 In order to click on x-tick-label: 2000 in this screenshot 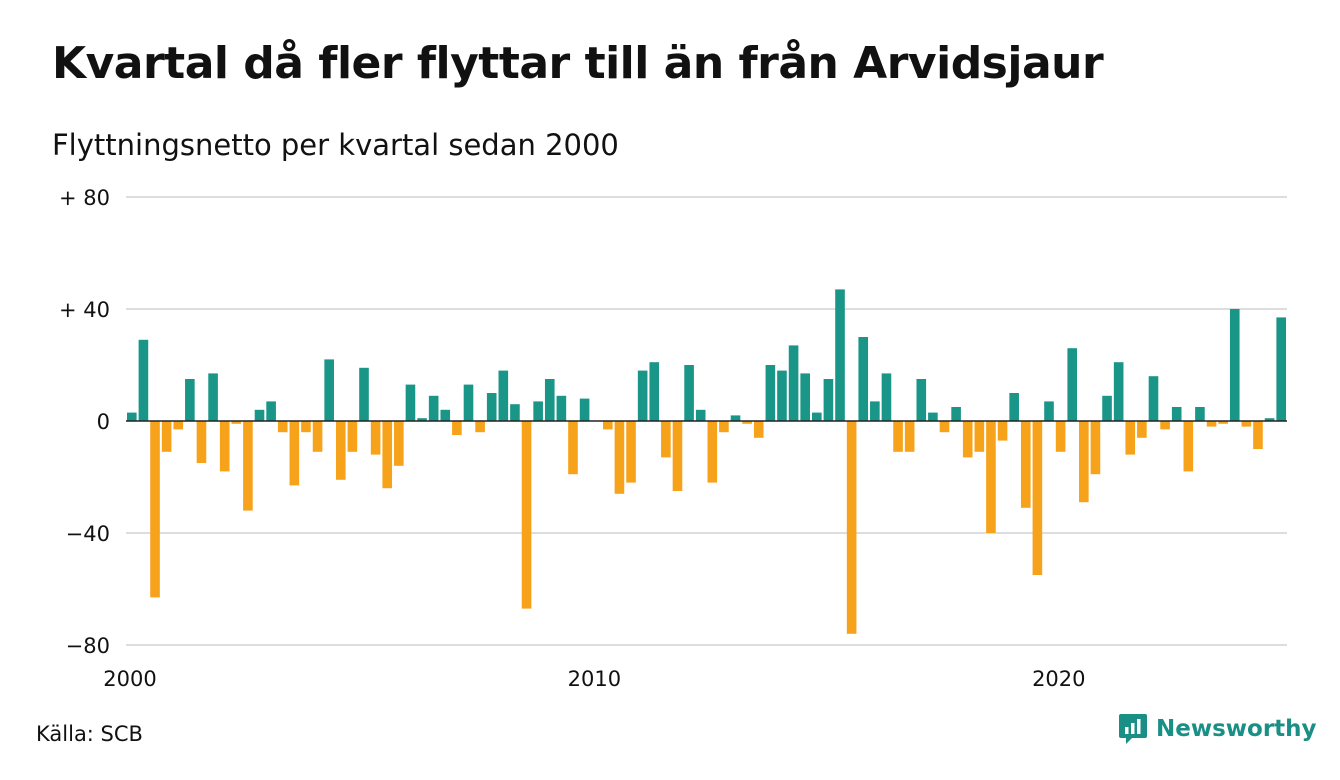, I will do `click(129, 679)`.